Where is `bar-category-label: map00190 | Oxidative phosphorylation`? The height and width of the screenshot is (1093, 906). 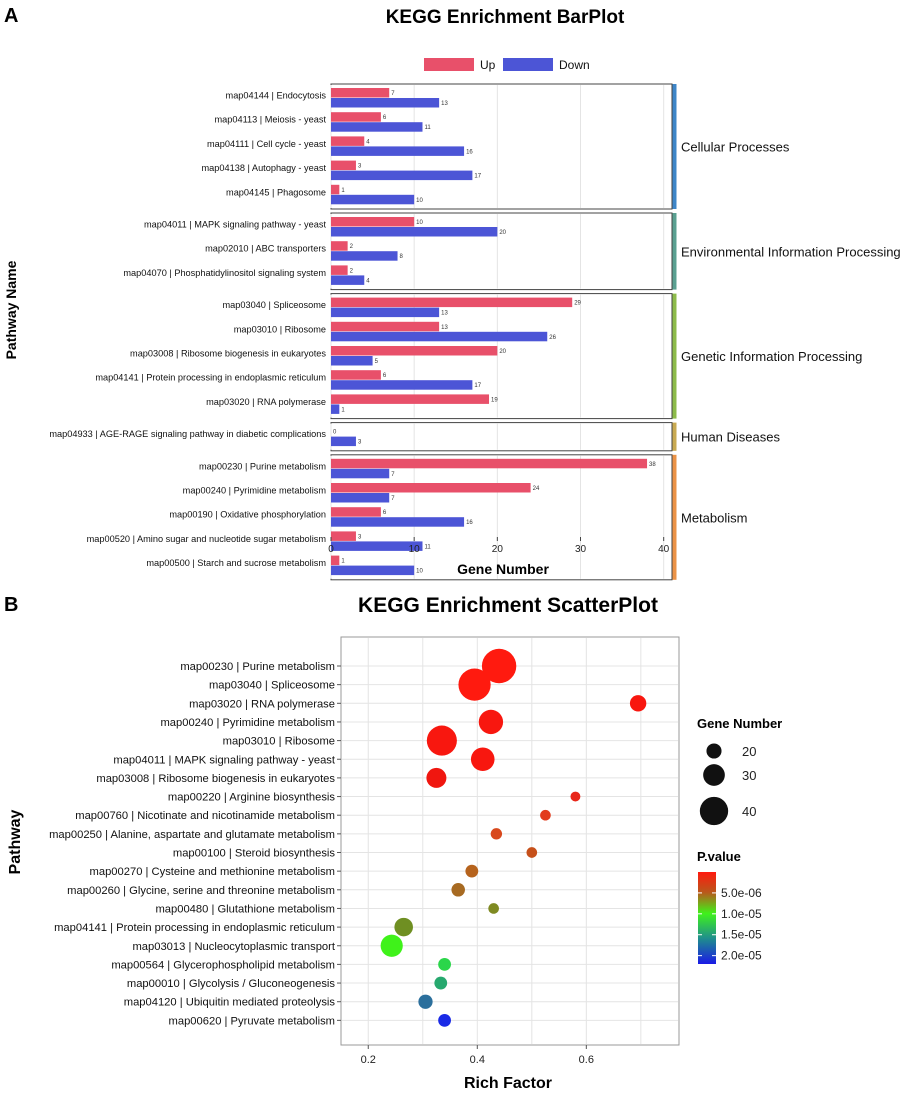
bar-category-label: map00190 | Oxidative phosphorylation is located at coordinates (247, 515).